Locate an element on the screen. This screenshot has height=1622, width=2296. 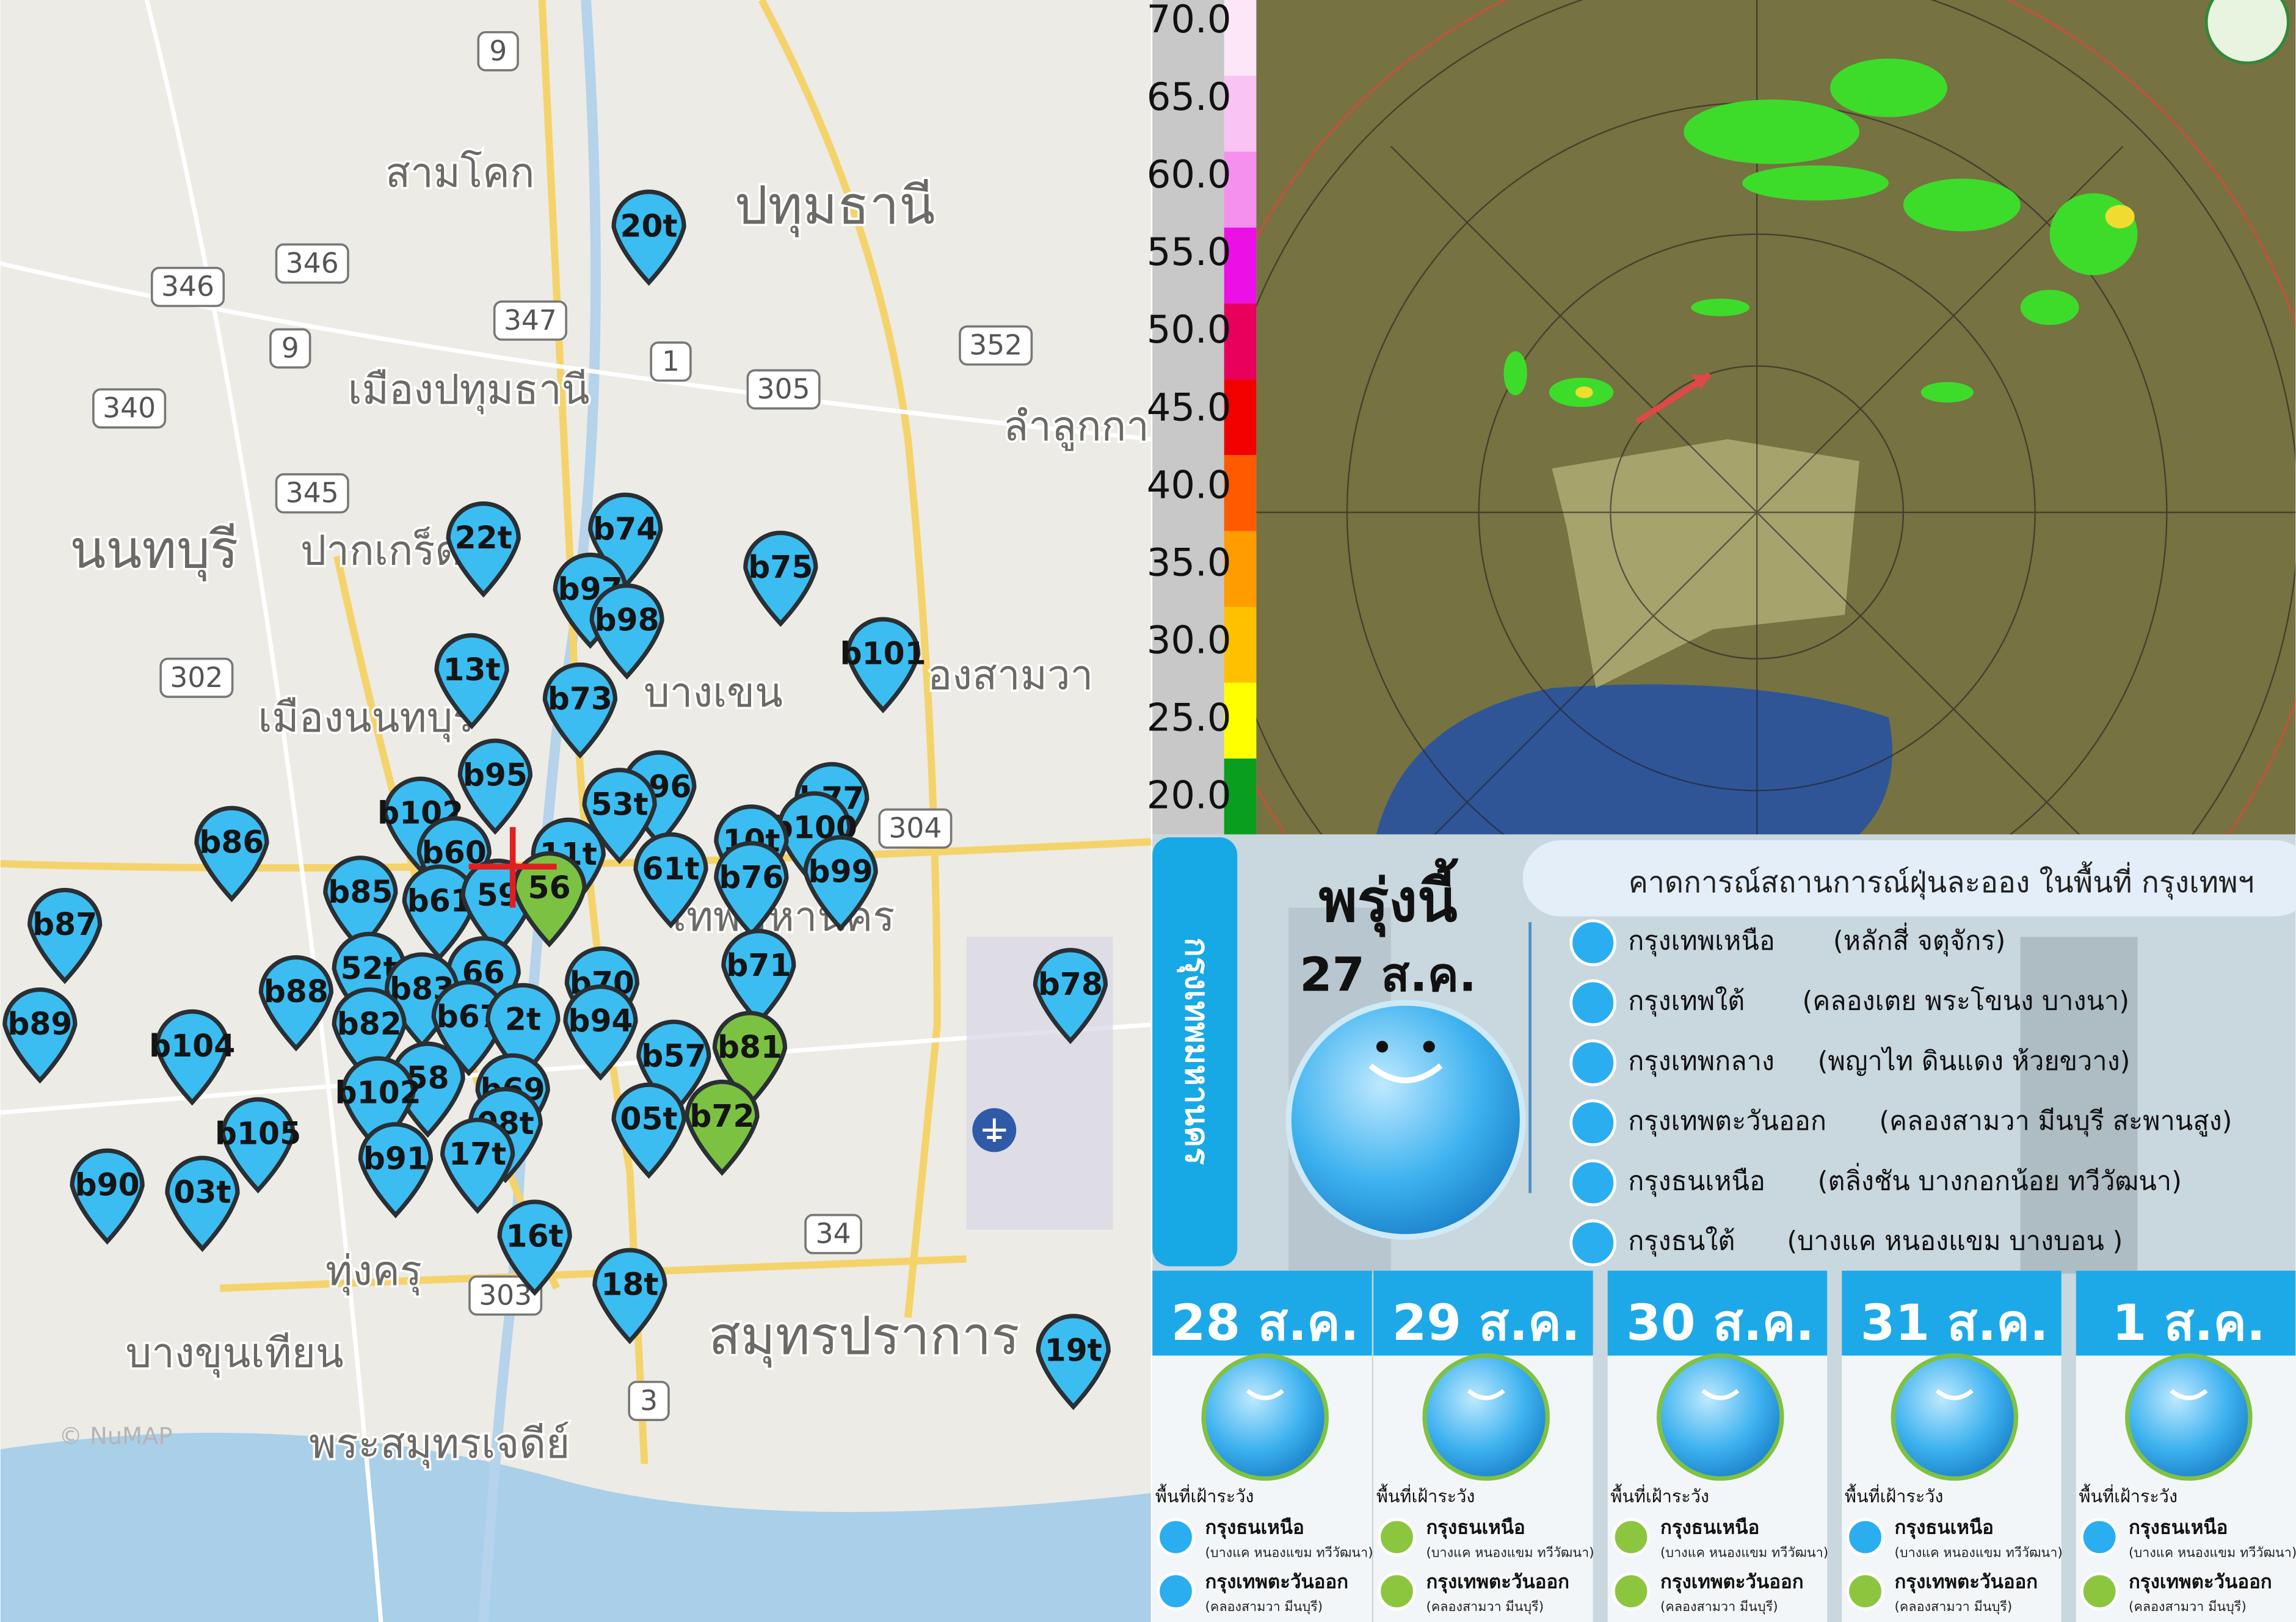
marker-label: 13t is located at coordinates (472, 670).